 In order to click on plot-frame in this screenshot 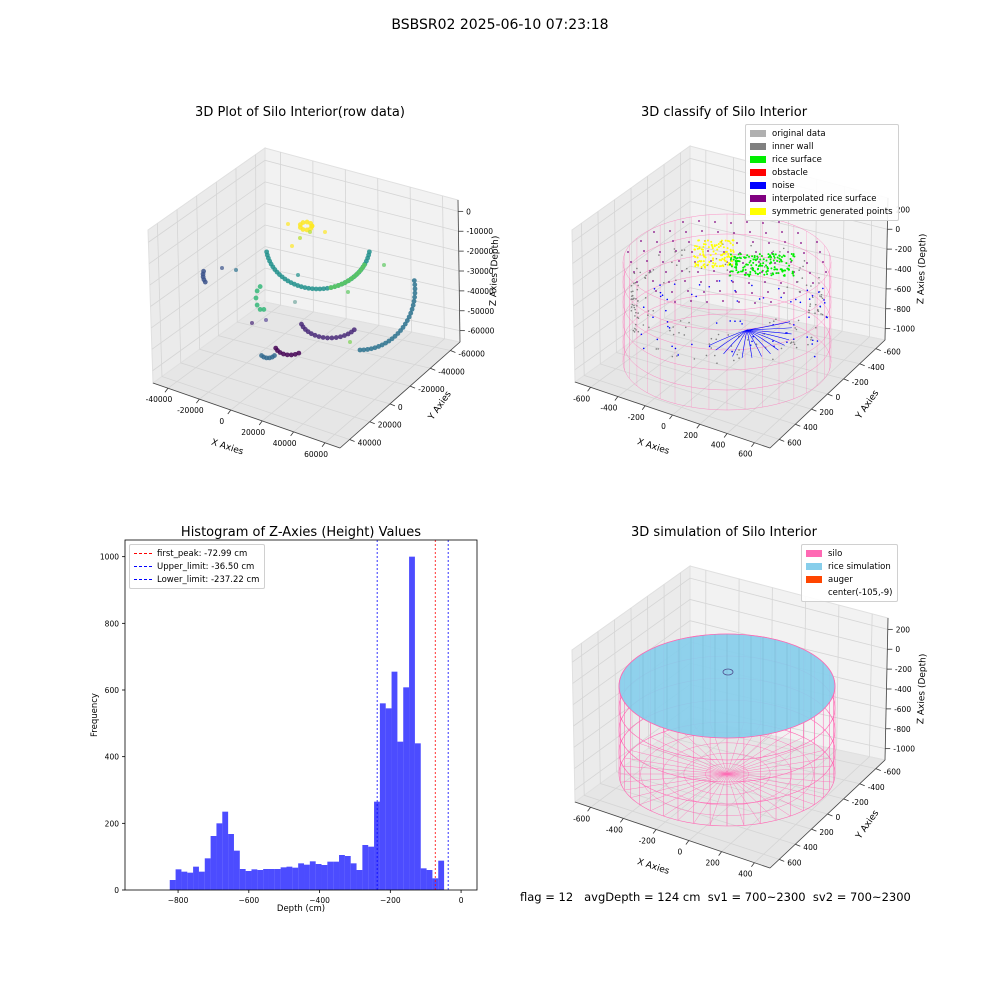, I will do `click(301, 715)`.